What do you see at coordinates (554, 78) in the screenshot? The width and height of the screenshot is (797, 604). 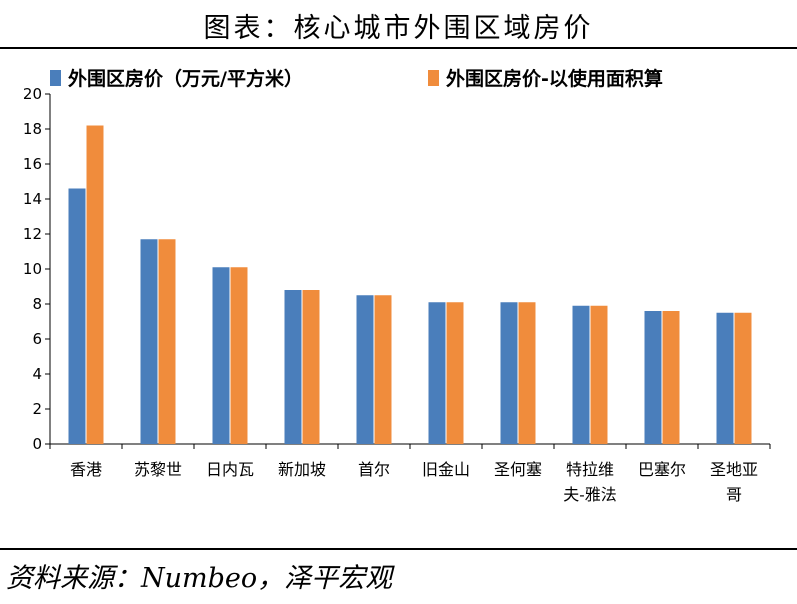 I see `legend-label-series-2: 外围区房价-以使用面积算` at bounding box center [554, 78].